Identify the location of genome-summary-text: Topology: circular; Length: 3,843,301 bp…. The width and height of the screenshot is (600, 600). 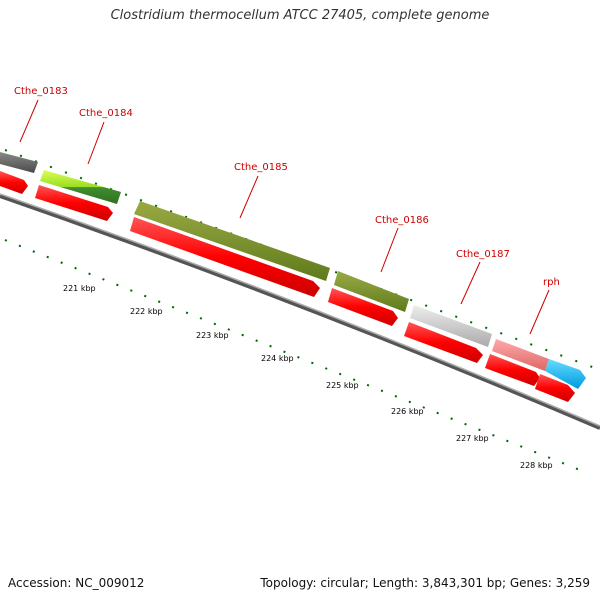
(425, 583).